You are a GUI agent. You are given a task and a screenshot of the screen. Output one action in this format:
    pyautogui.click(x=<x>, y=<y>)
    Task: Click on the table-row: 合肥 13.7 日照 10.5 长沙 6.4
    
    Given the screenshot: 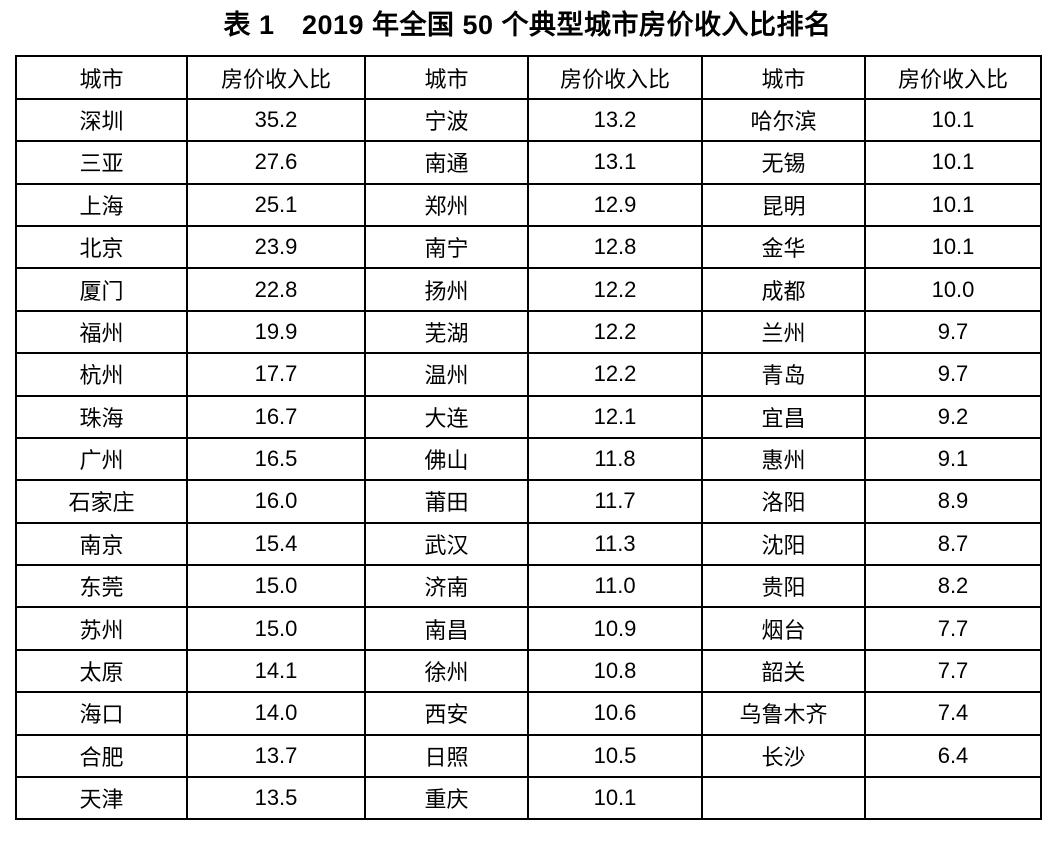 What is the action you would take?
    pyautogui.click(x=528, y=756)
    